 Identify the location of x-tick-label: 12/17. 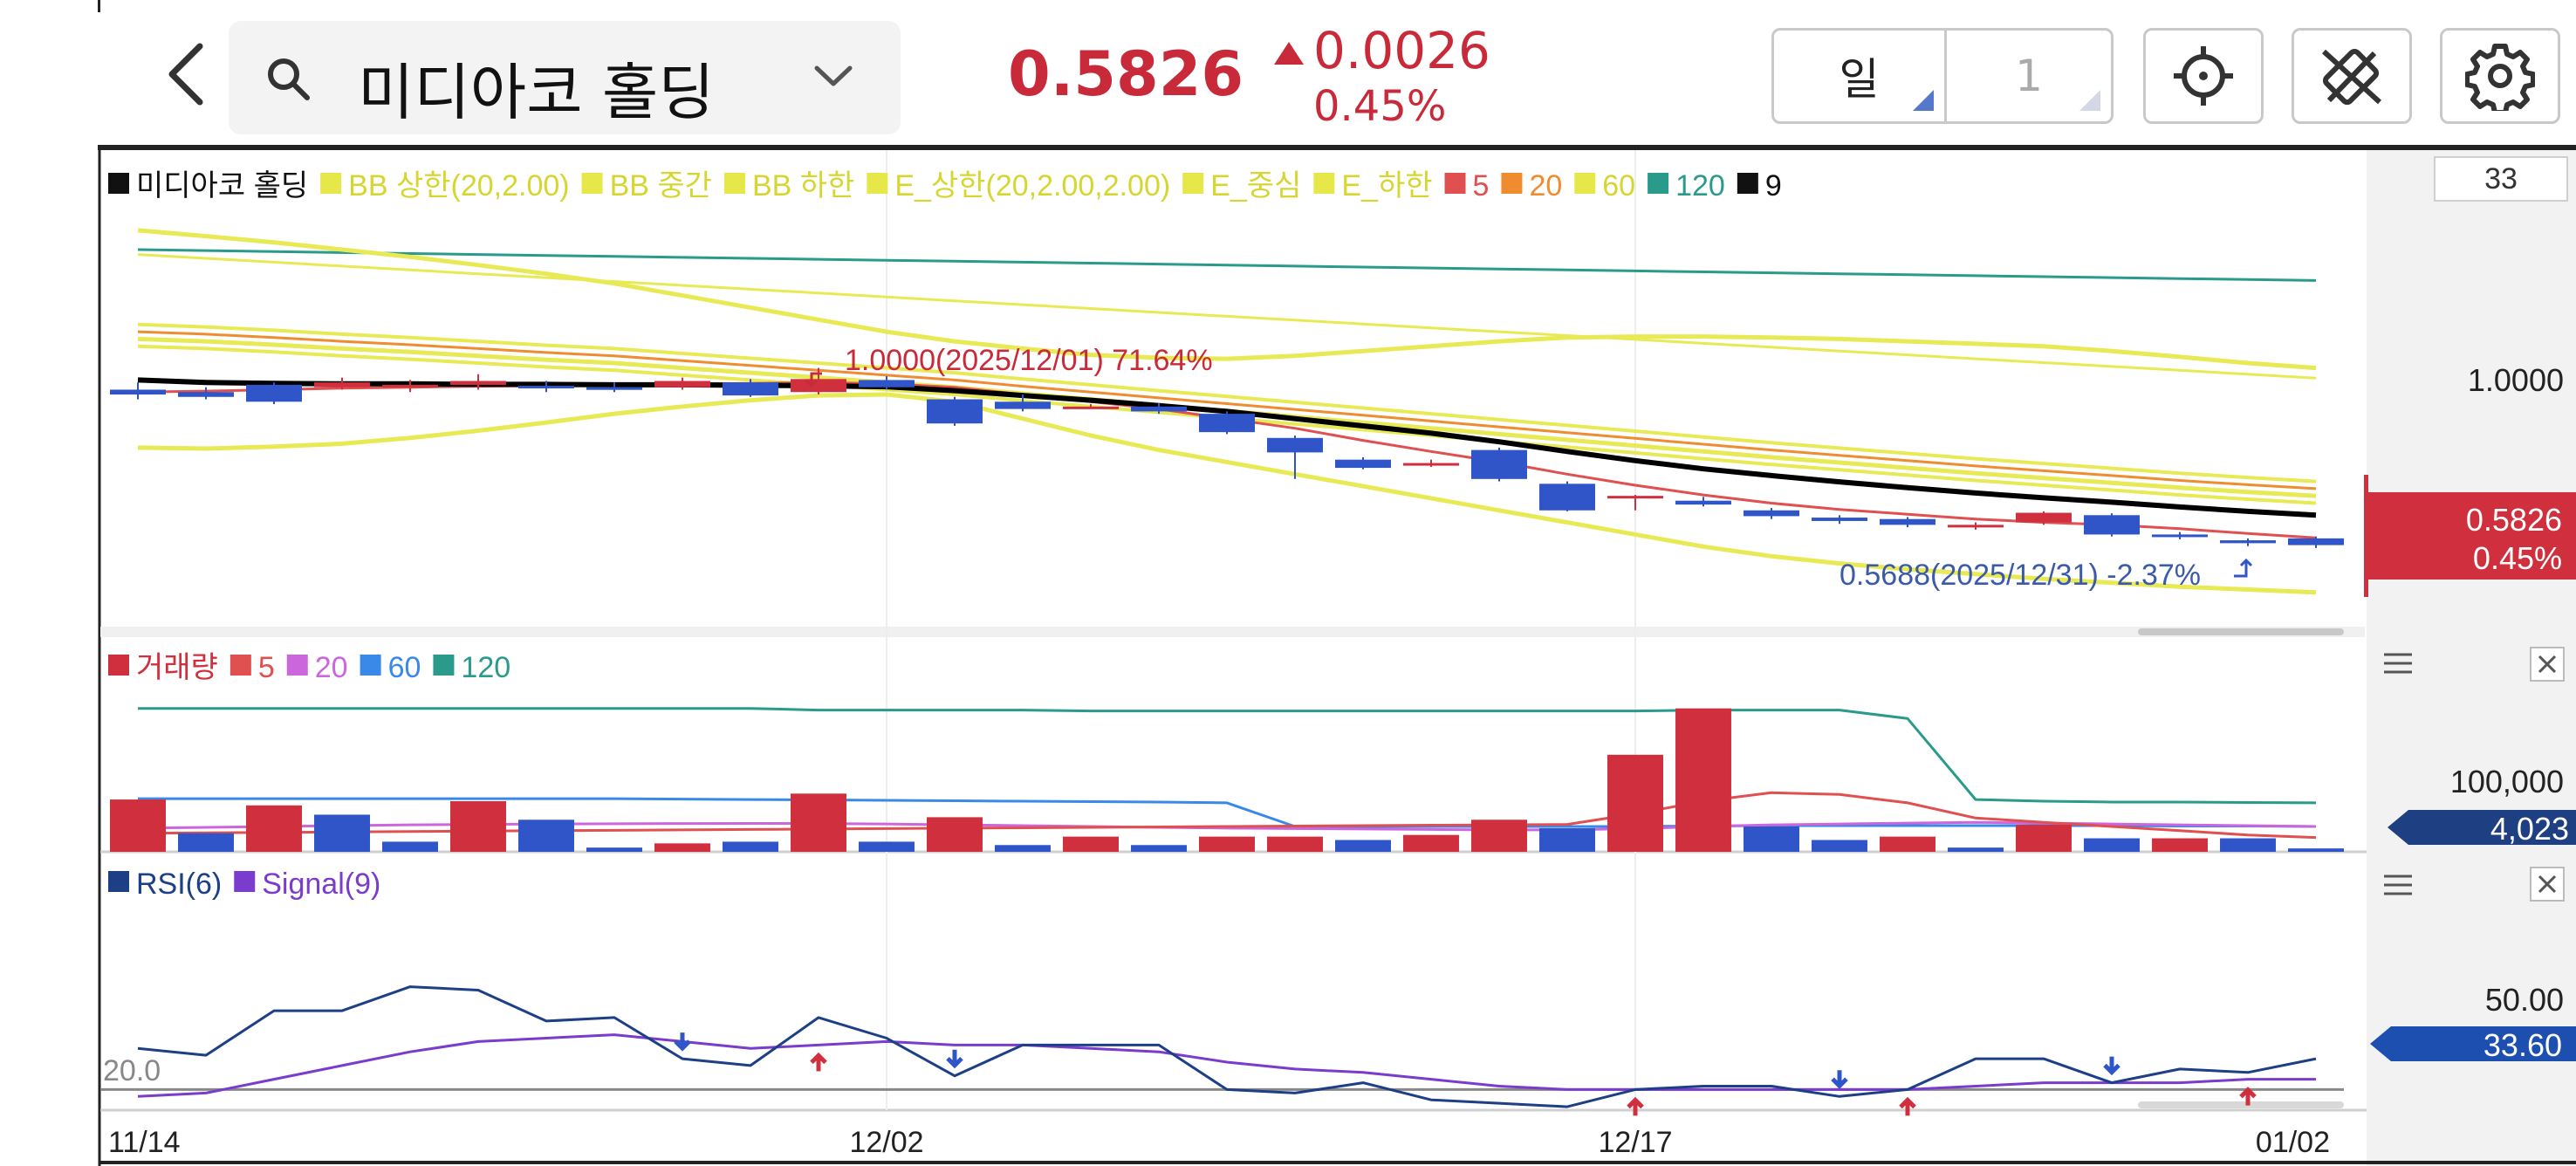
(1635, 1142).